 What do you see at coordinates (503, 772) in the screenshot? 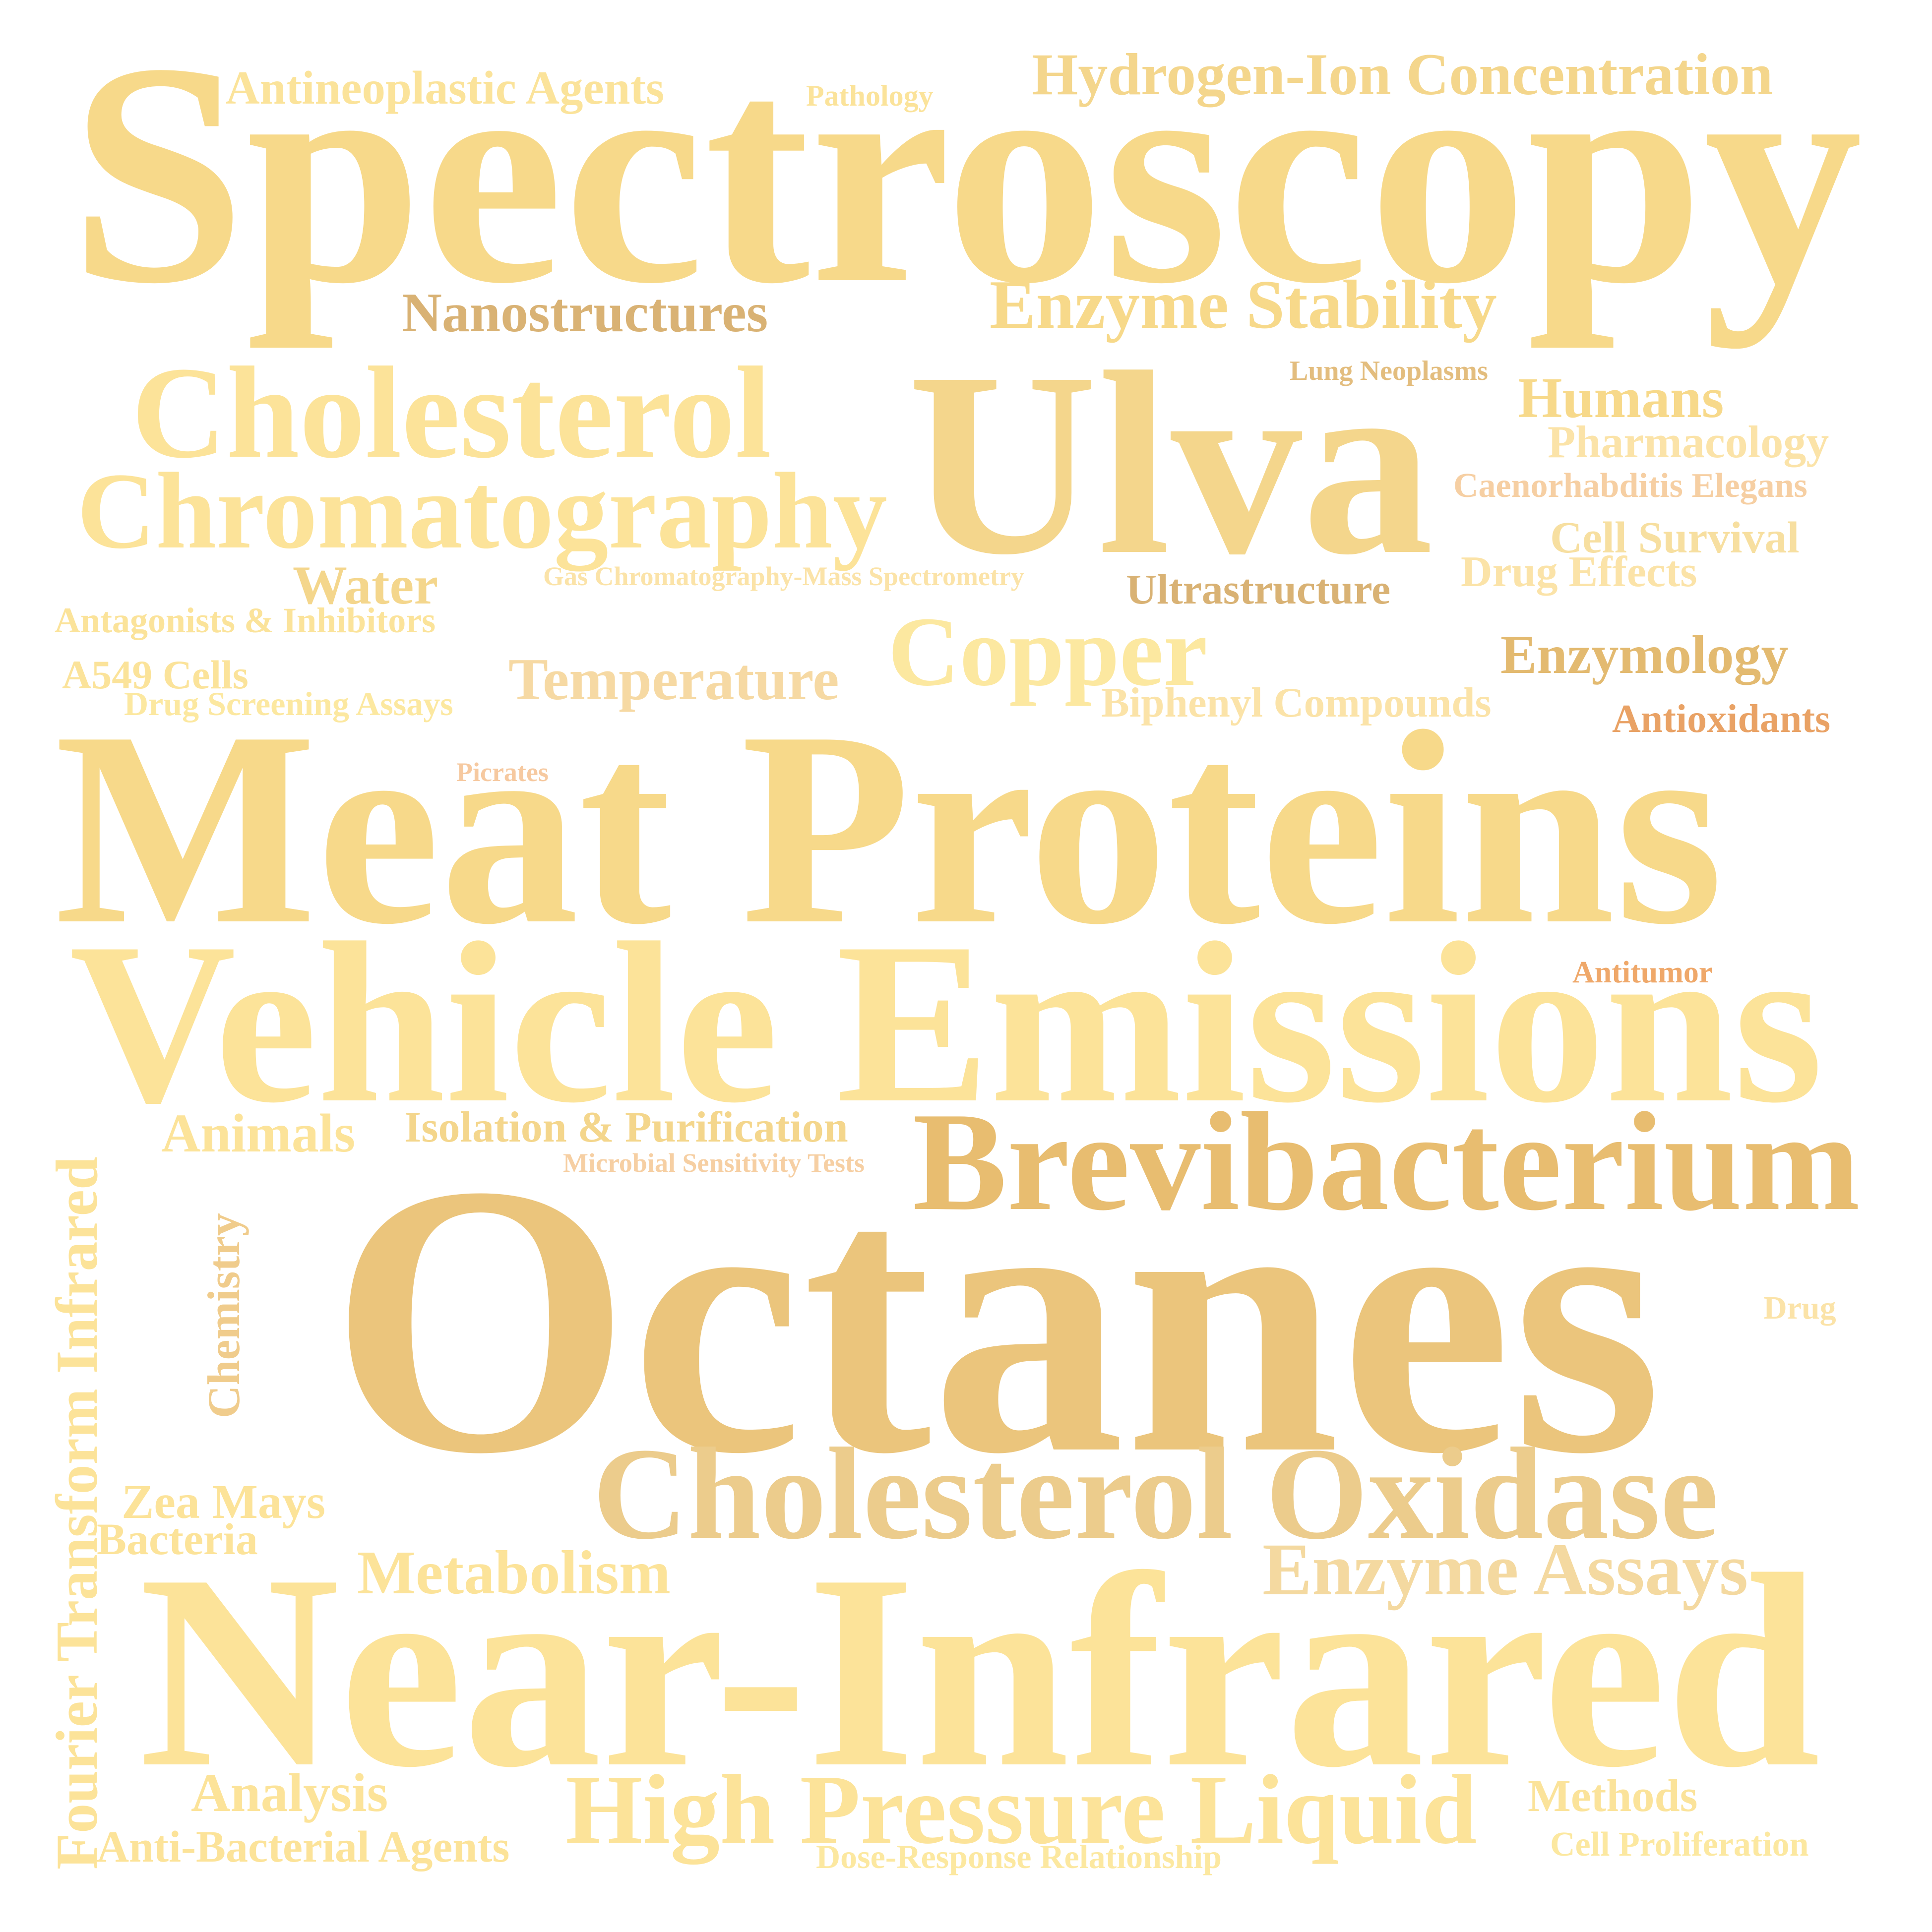
I see `word-picrates: Picrates` at bounding box center [503, 772].